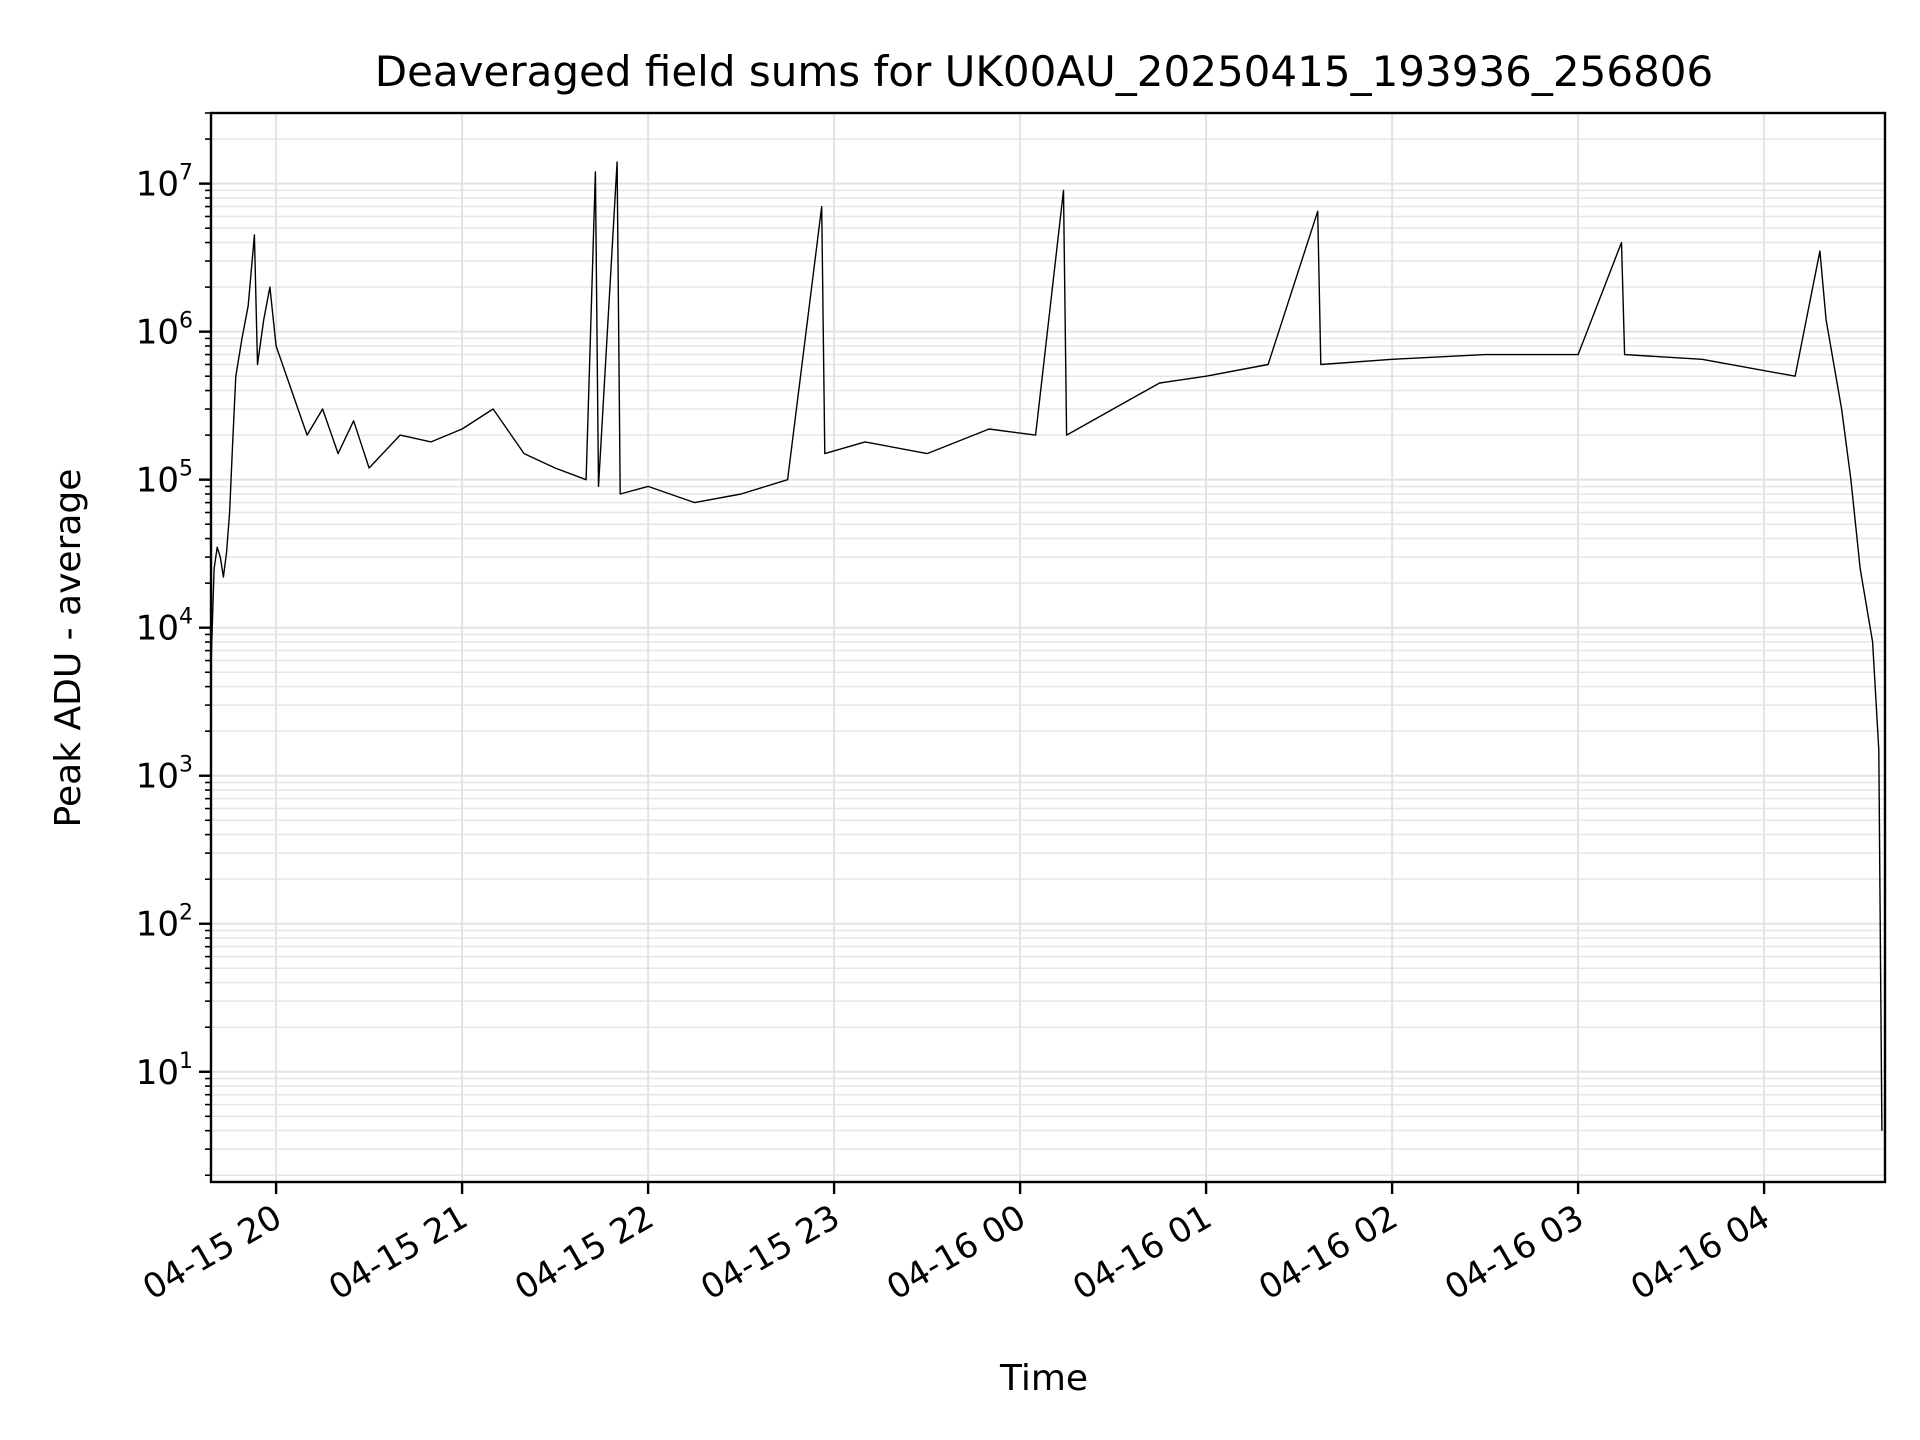 Image resolution: width=1920 pixels, height=1440 pixels. What do you see at coordinates (1043, 1378) in the screenshot?
I see `x-axis-label: Time` at bounding box center [1043, 1378].